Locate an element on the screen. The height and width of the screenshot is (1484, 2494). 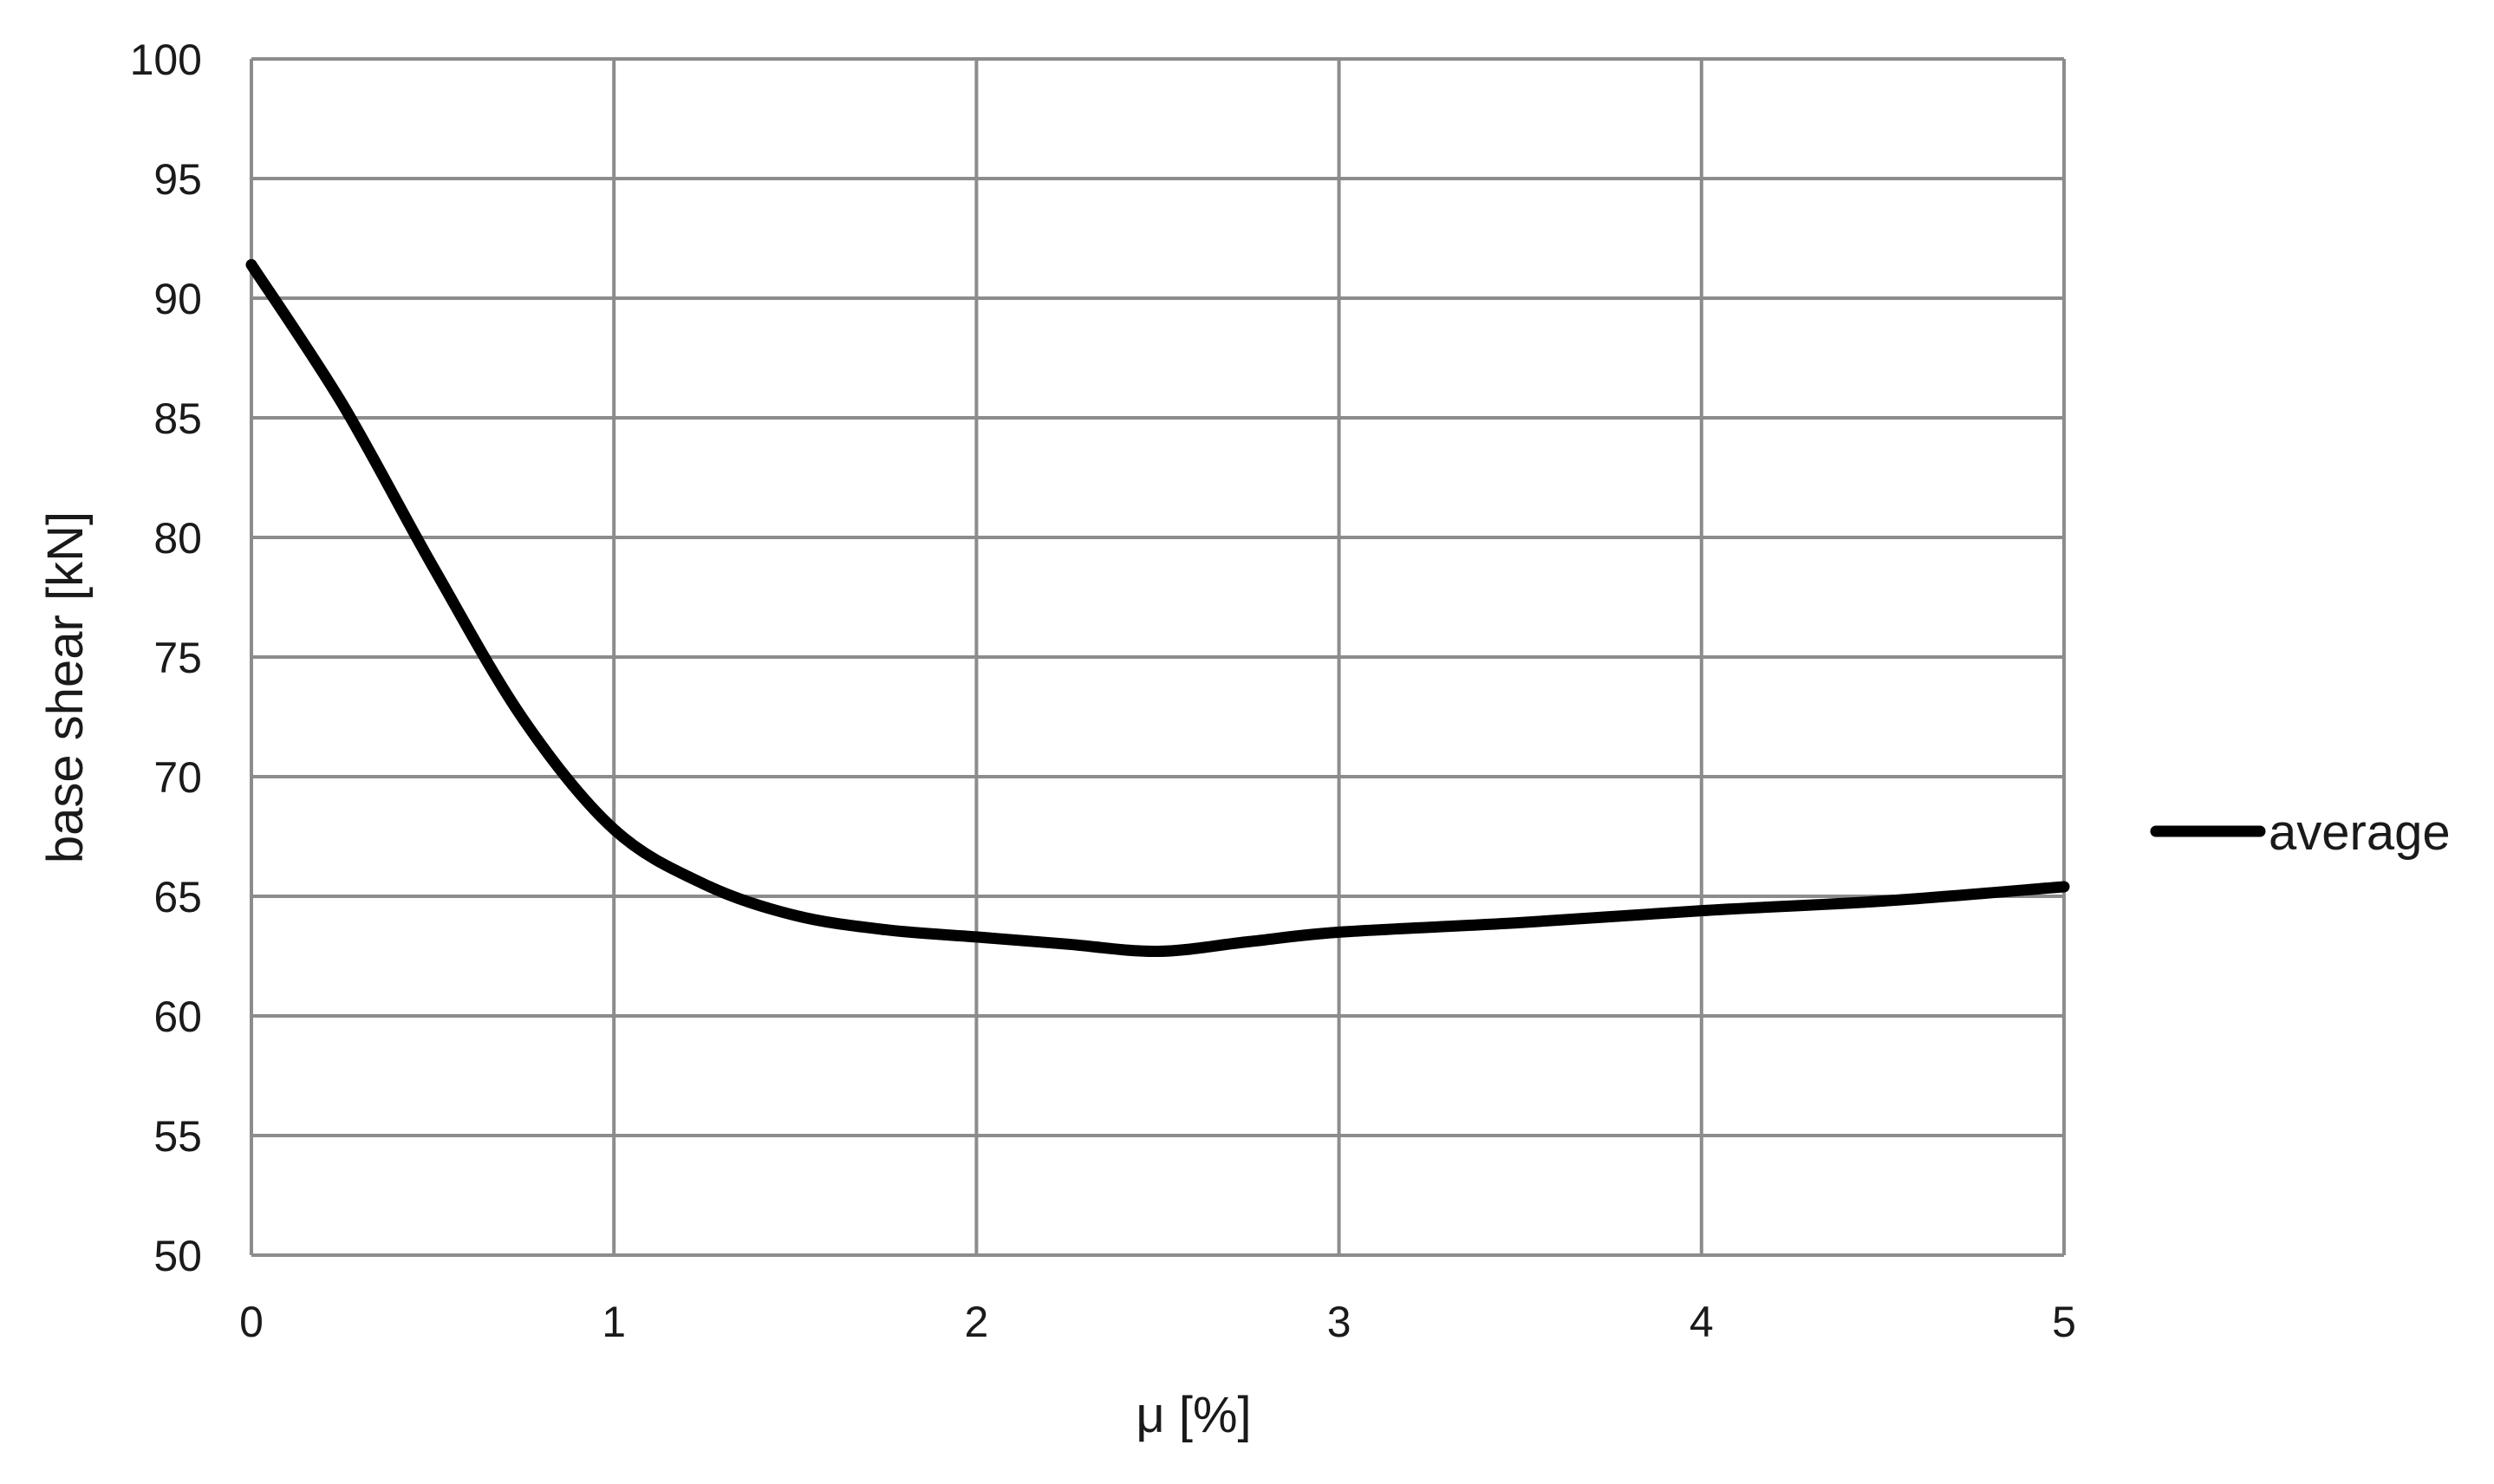
y-axis-title: base shear [kN] is located at coordinates (66, 687).